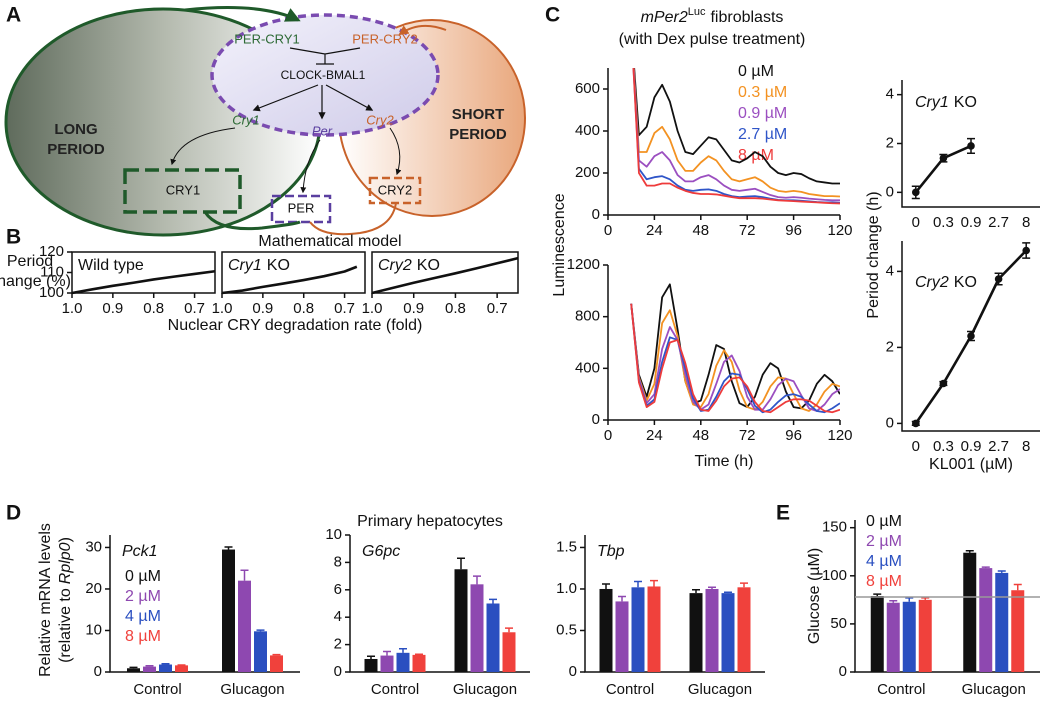  What do you see at coordinates (485, 689) in the screenshot?
I see `x-tick-label: Glucagon` at bounding box center [485, 689].